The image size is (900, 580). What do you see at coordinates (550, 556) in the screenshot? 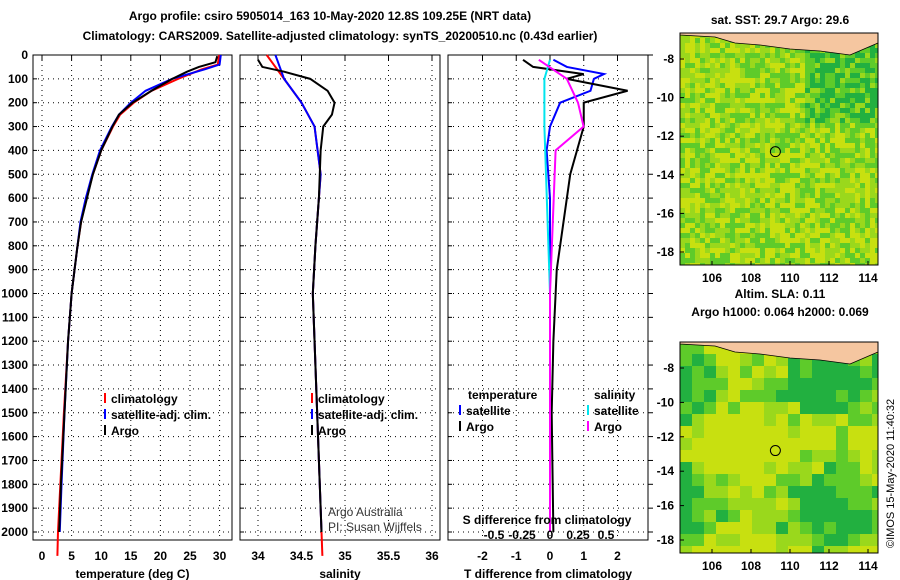
I see `x-tick-label: 0` at bounding box center [550, 556].